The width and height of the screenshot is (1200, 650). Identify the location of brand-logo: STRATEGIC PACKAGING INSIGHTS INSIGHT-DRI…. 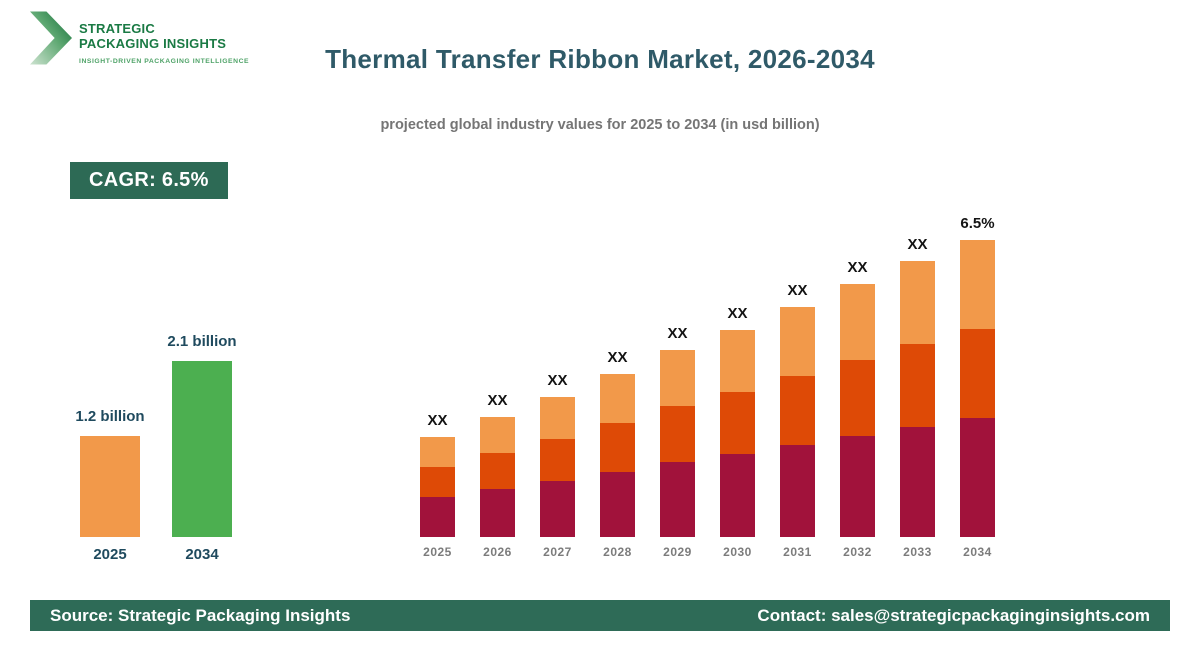
(139, 38).